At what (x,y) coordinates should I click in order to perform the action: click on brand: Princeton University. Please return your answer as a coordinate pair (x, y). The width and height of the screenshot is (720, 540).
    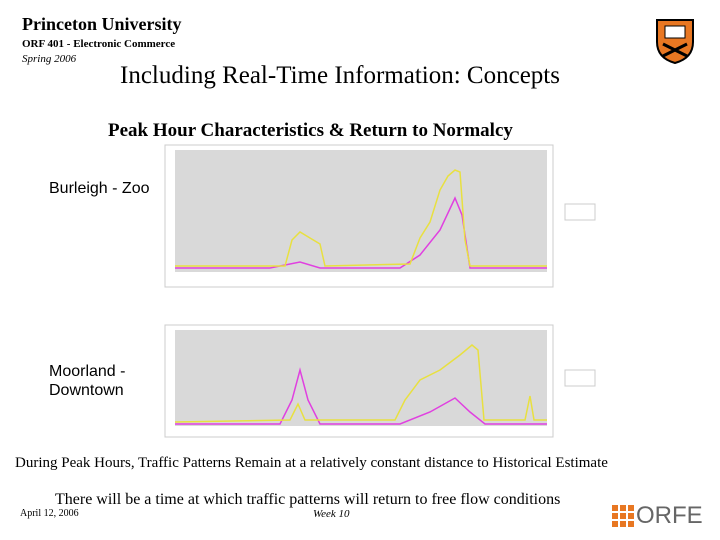
    Looking at the image, I should click on (102, 24).